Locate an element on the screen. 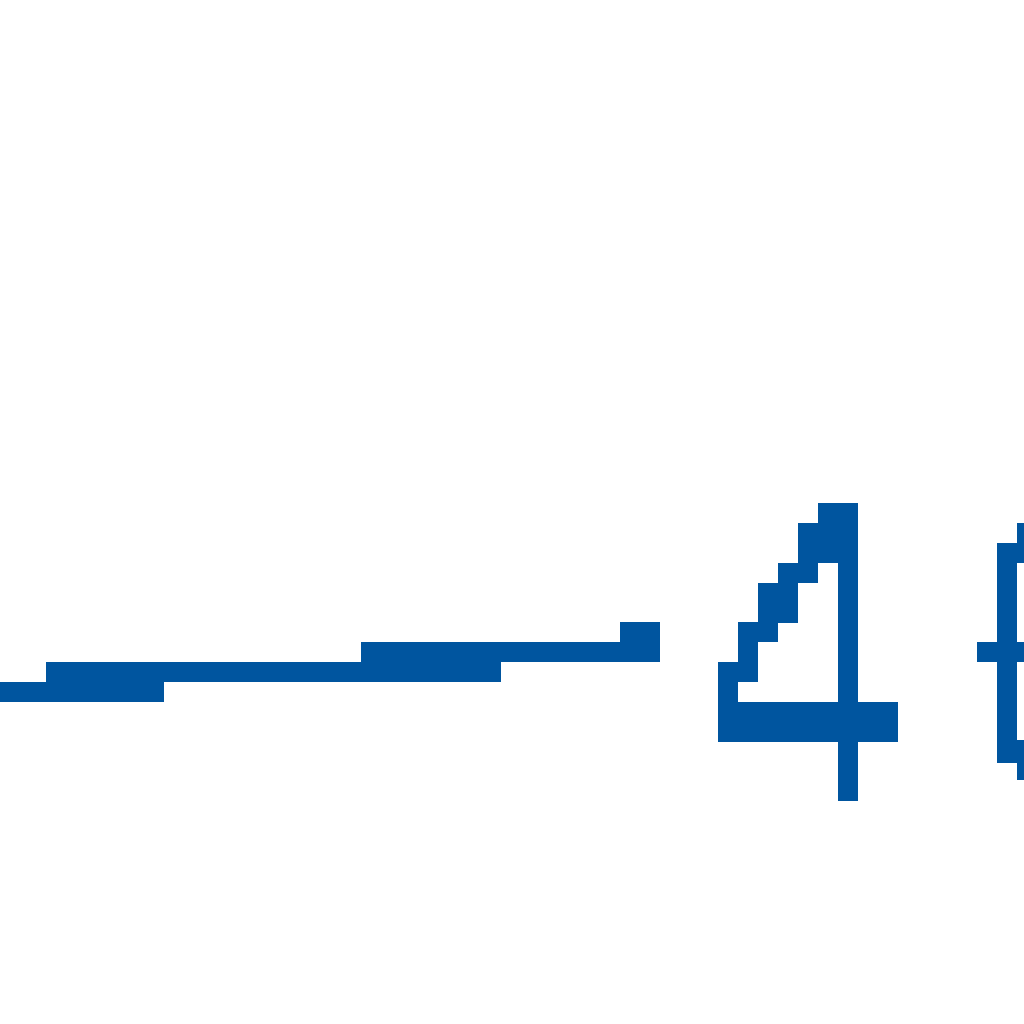 The width and height of the screenshot is (1024, 1024). stepped-stroke is located at coordinates (330, 662).